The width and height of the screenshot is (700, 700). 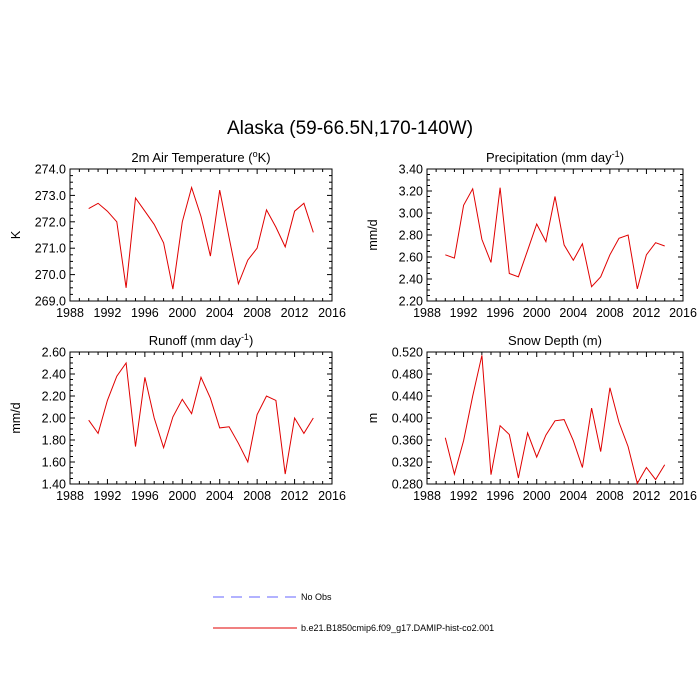 What do you see at coordinates (50, 302) in the screenshot?
I see `air-temperature-ytick-label: 269.0` at bounding box center [50, 302].